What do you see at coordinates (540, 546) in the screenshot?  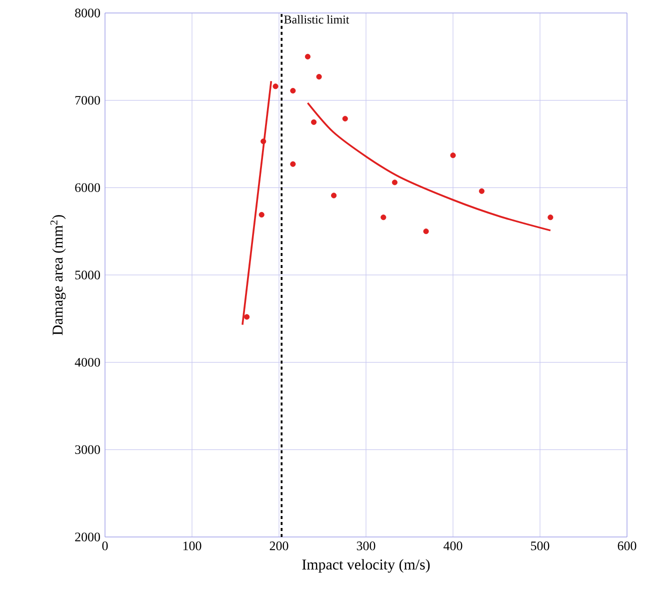 I see `x-tick-label: 500` at bounding box center [540, 546].